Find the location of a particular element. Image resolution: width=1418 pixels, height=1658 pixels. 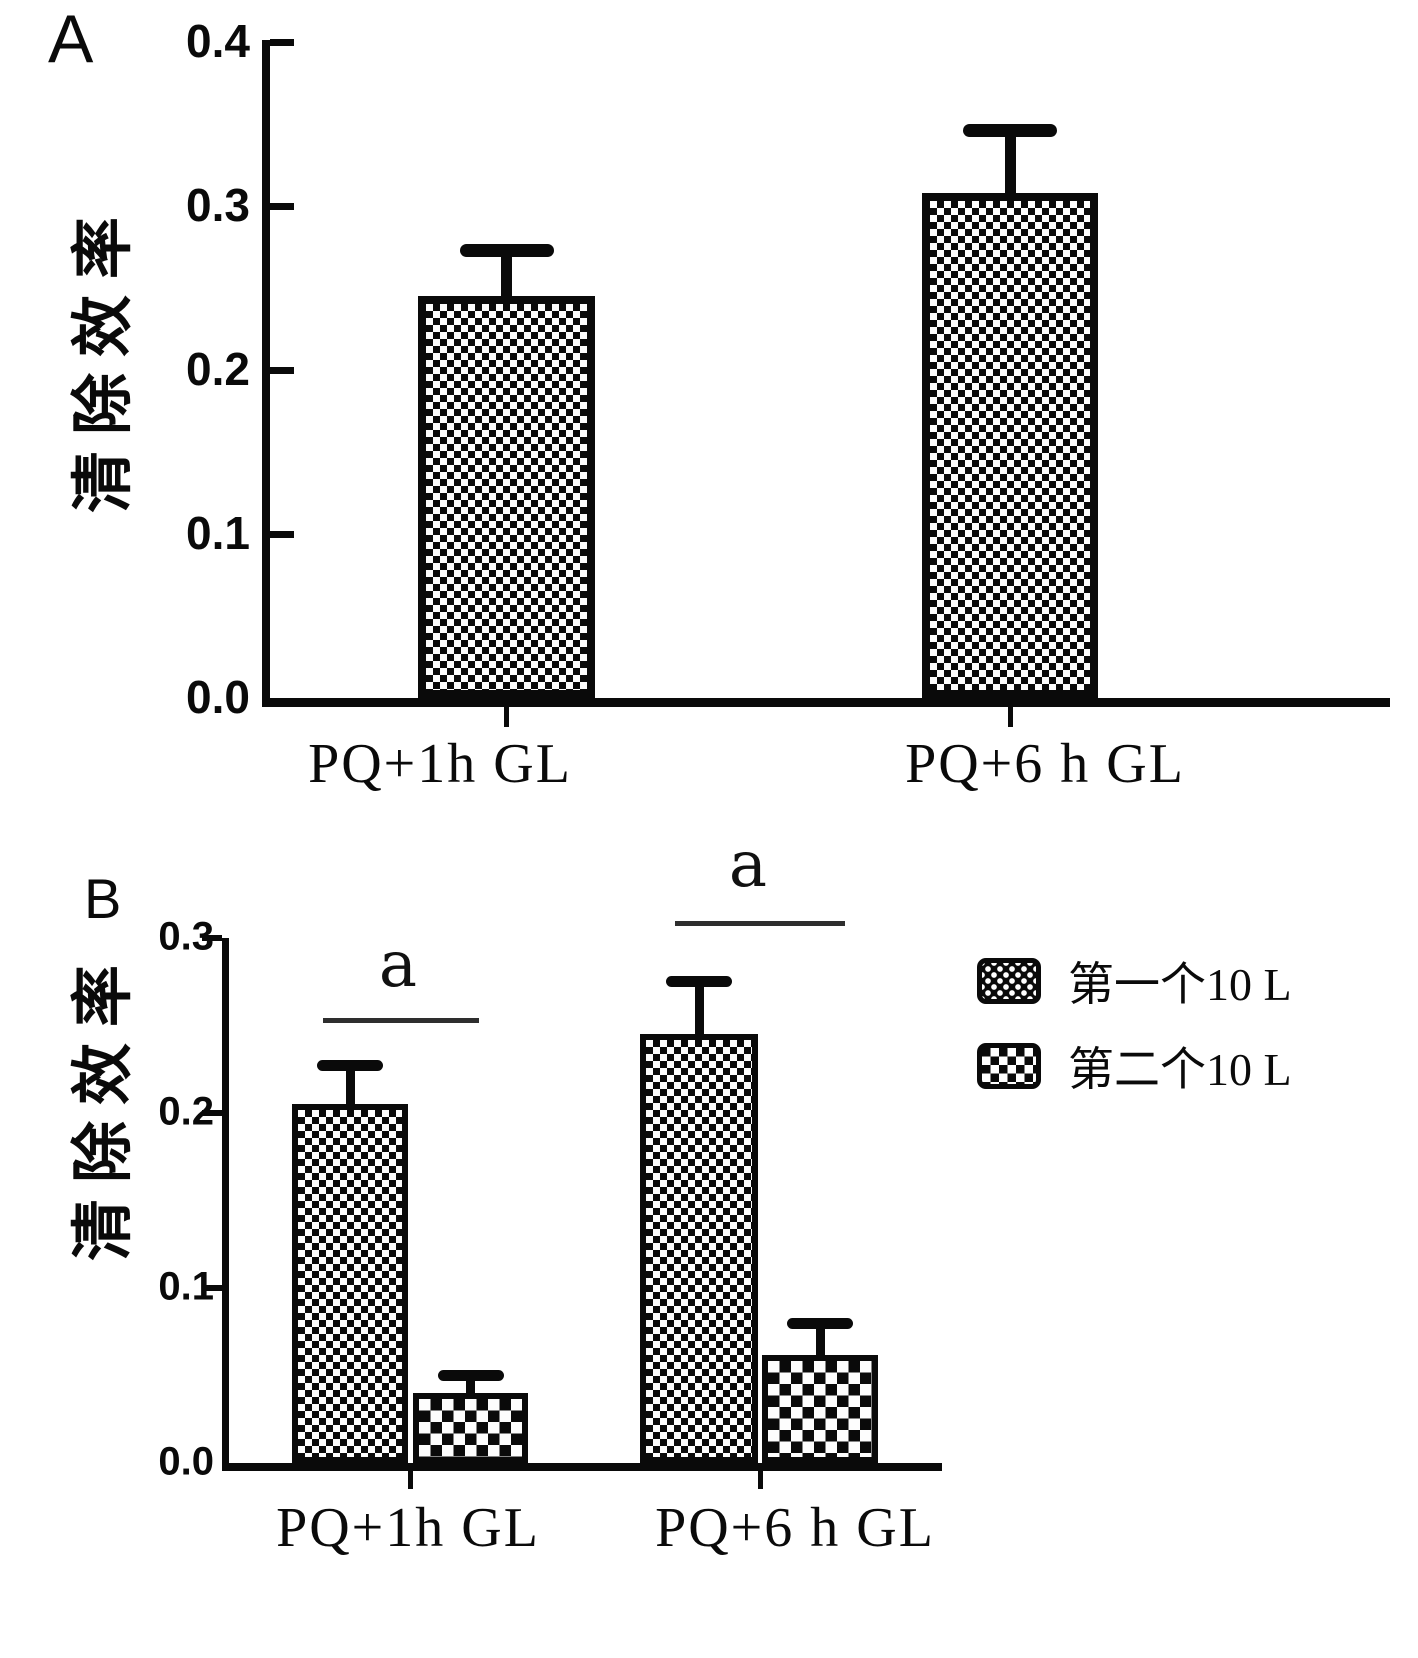

panel-B-y-tick-label: 0.2 is located at coordinates (186, 1111).